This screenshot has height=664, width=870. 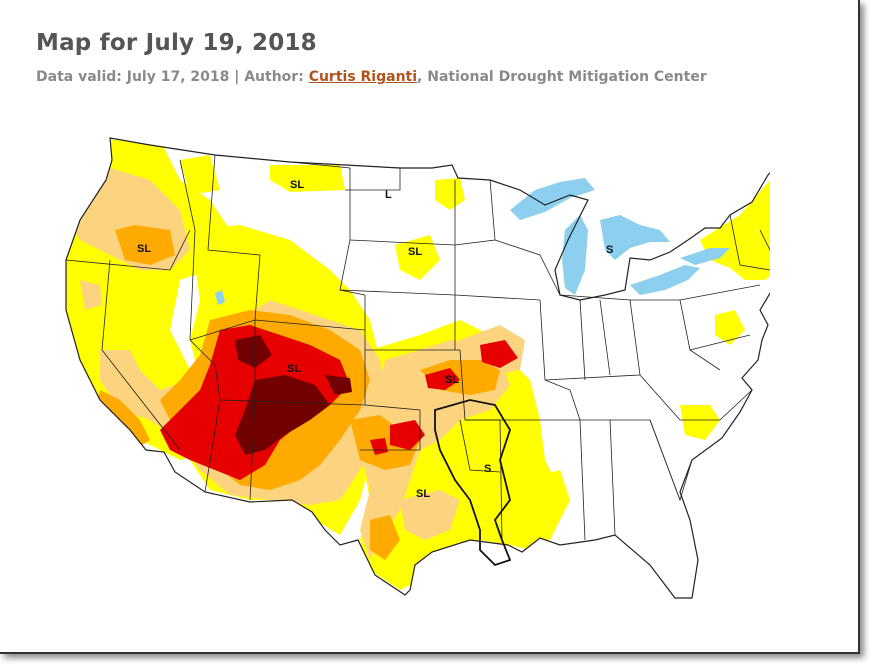 What do you see at coordinates (176, 43) in the screenshot?
I see `page-title: Map for July 19, 2018` at bounding box center [176, 43].